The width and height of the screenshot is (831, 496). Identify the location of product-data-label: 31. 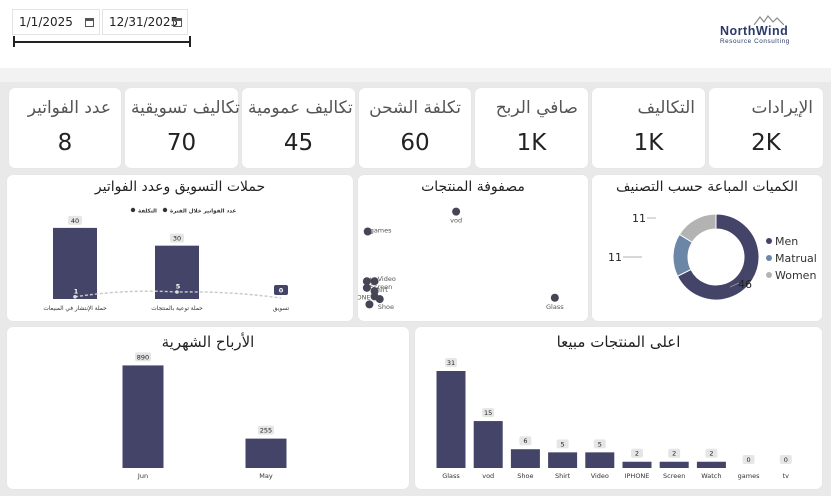
(451, 363).